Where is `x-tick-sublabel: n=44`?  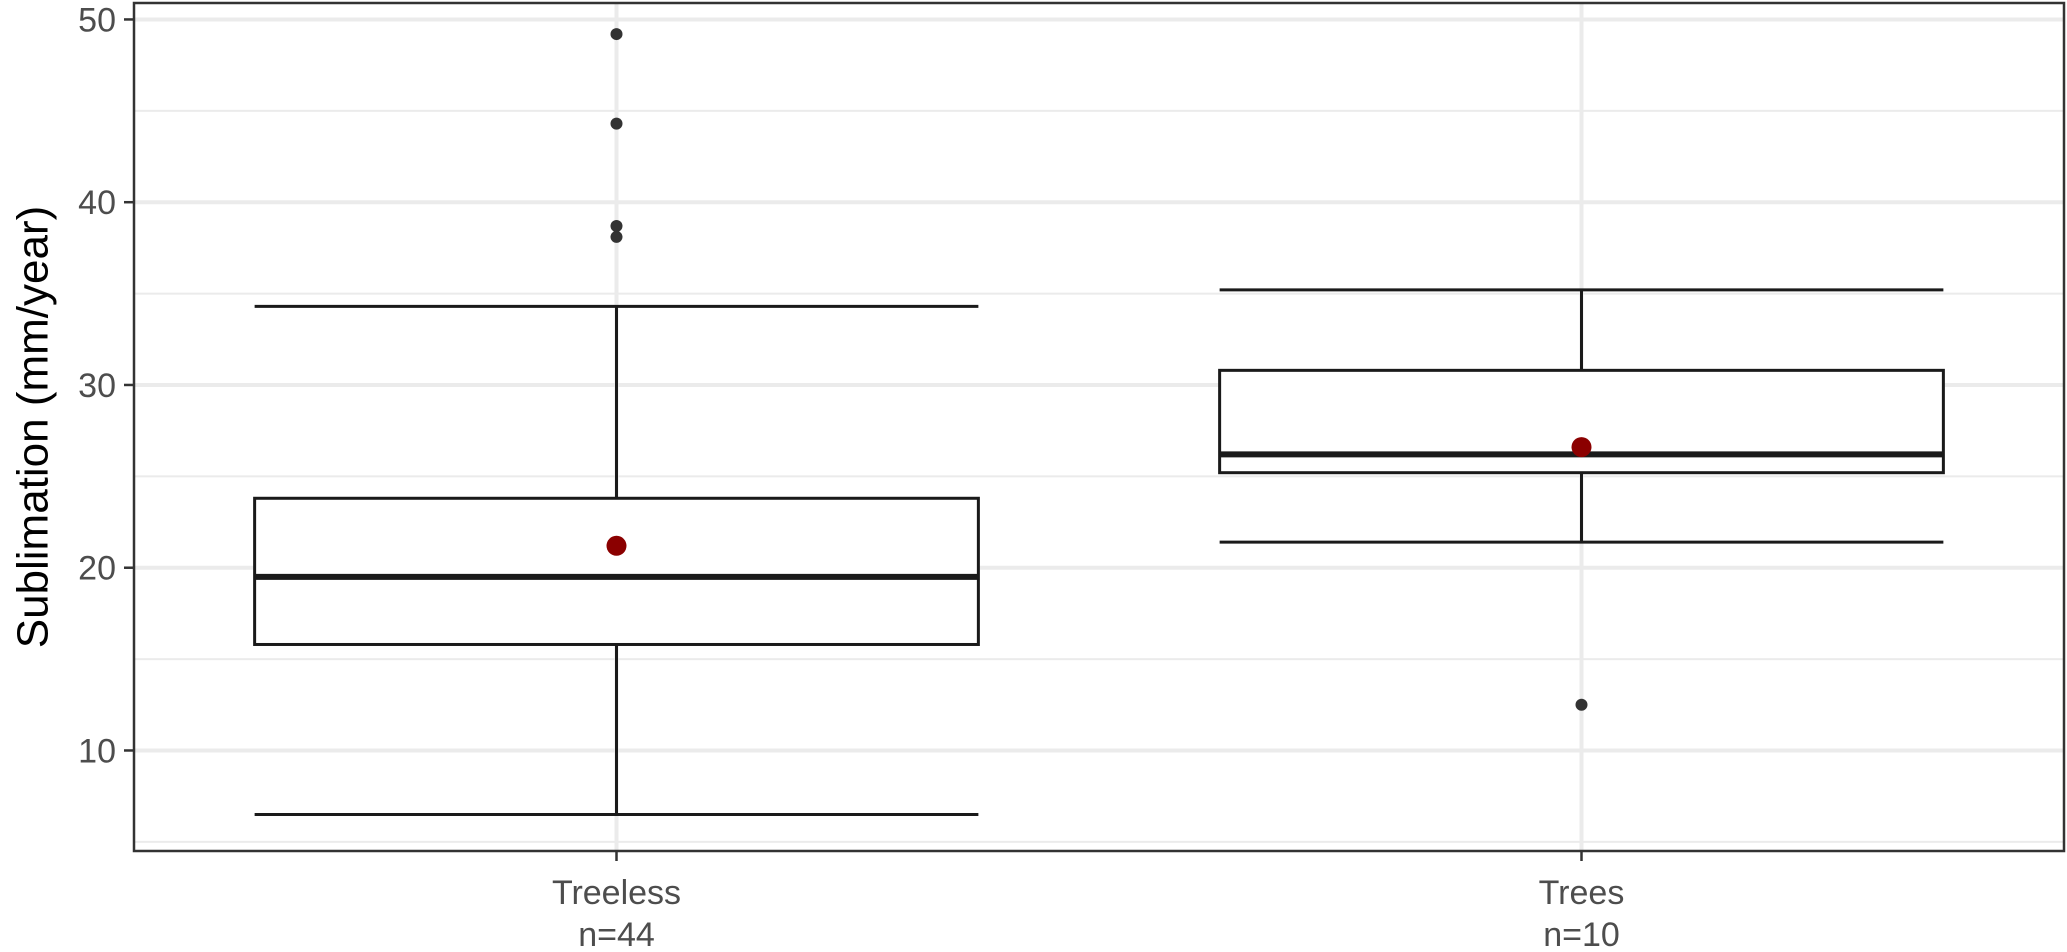 x-tick-sublabel: n=44 is located at coordinates (616, 934).